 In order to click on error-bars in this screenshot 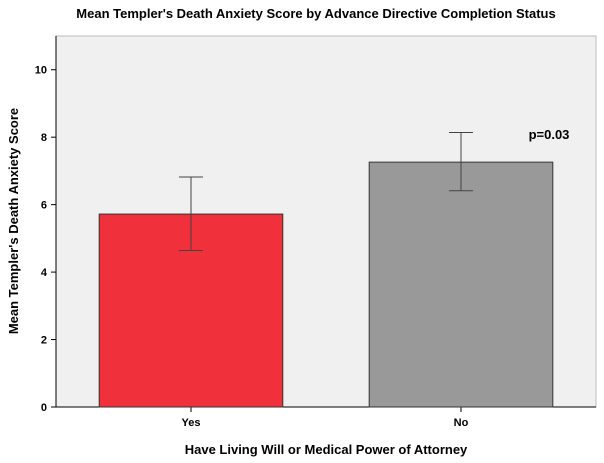, I will do `click(326, 191)`.